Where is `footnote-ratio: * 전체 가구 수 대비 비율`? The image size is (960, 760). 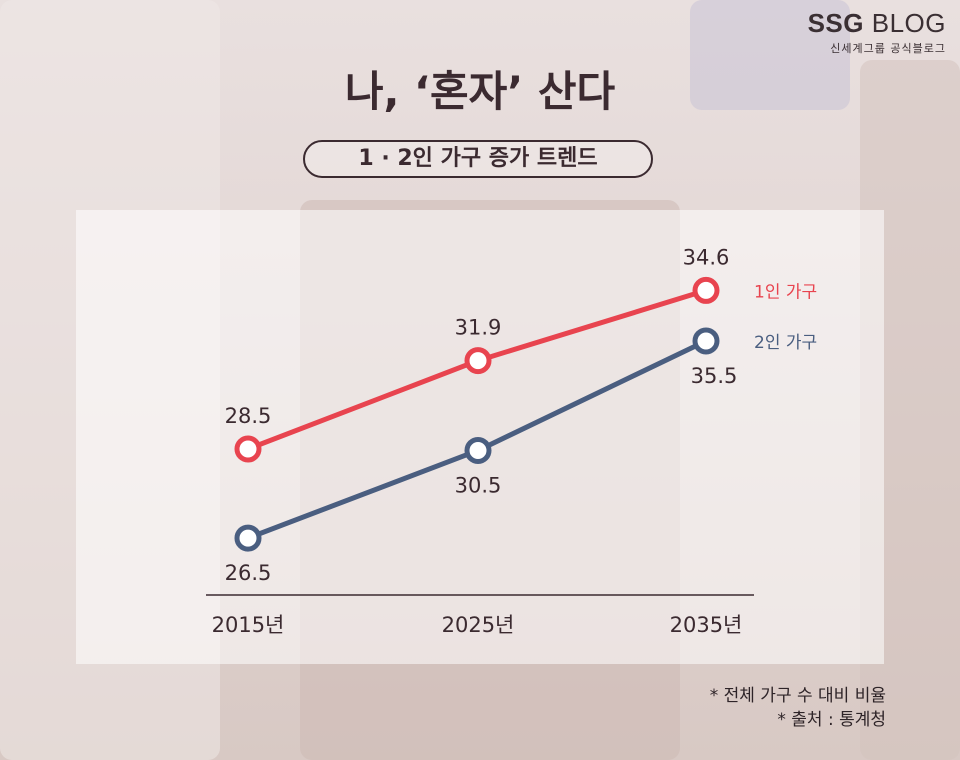 footnote-ratio: * 전체 가구 수 대비 비율 is located at coordinates (797, 696).